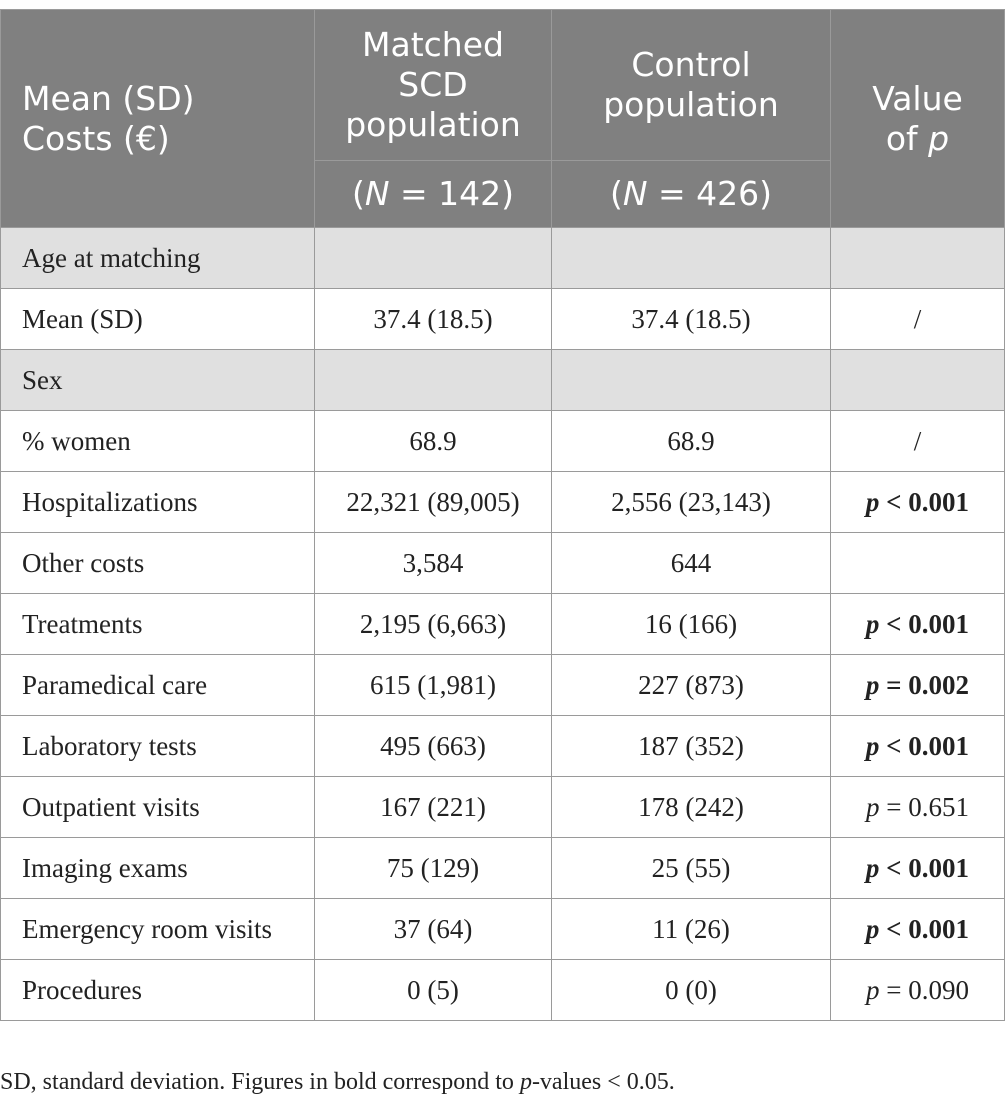  What do you see at coordinates (157, 990) in the screenshot?
I see `row-label: Procedures` at bounding box center [157, 990].